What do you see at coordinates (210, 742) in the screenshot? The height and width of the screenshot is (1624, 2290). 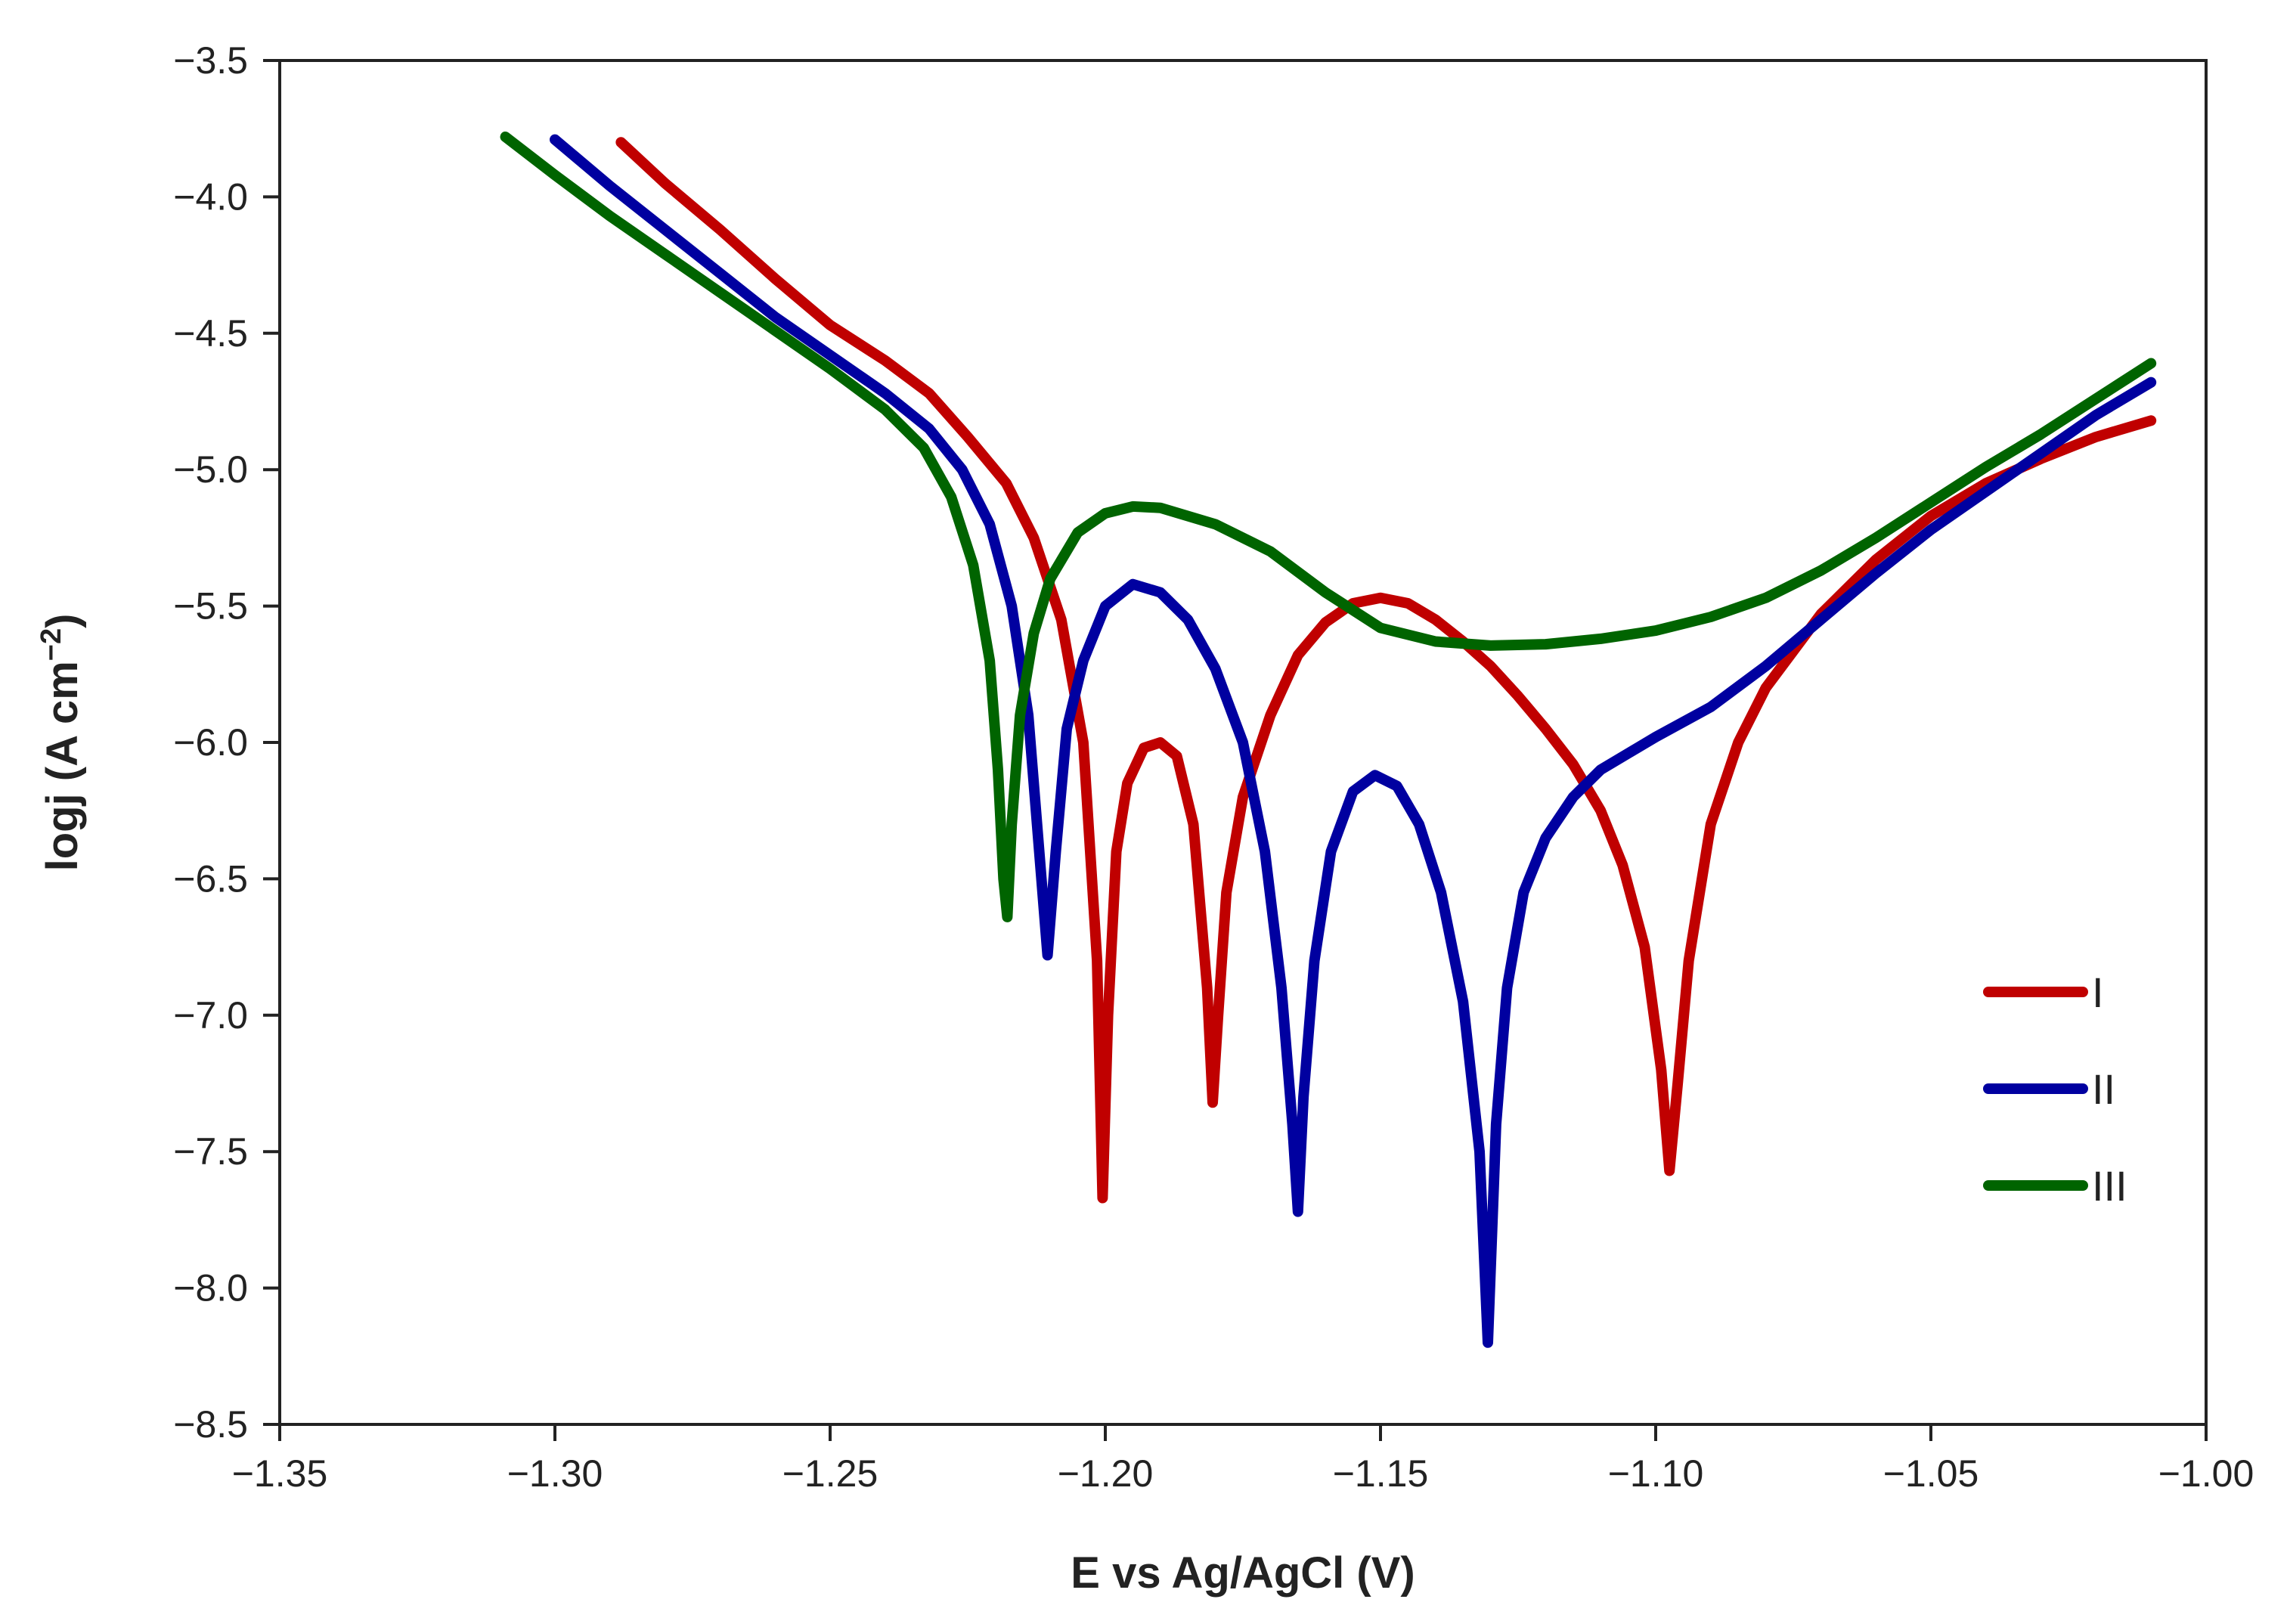 I see `y-tick-label: −6.0` at bounding box center [210, 742].